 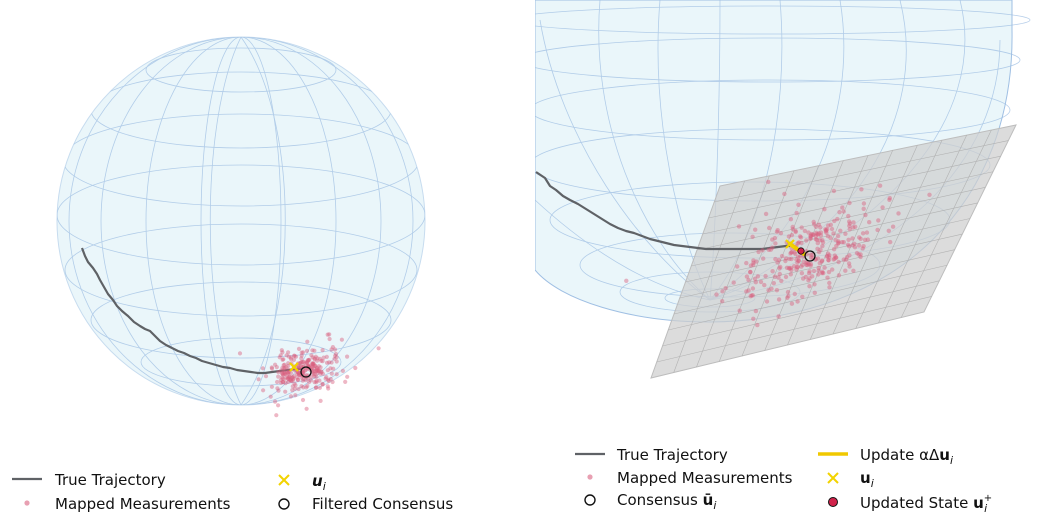 I want to click on legend-item-true-trajectory: True Trajectory, so click(x=89, y=480).